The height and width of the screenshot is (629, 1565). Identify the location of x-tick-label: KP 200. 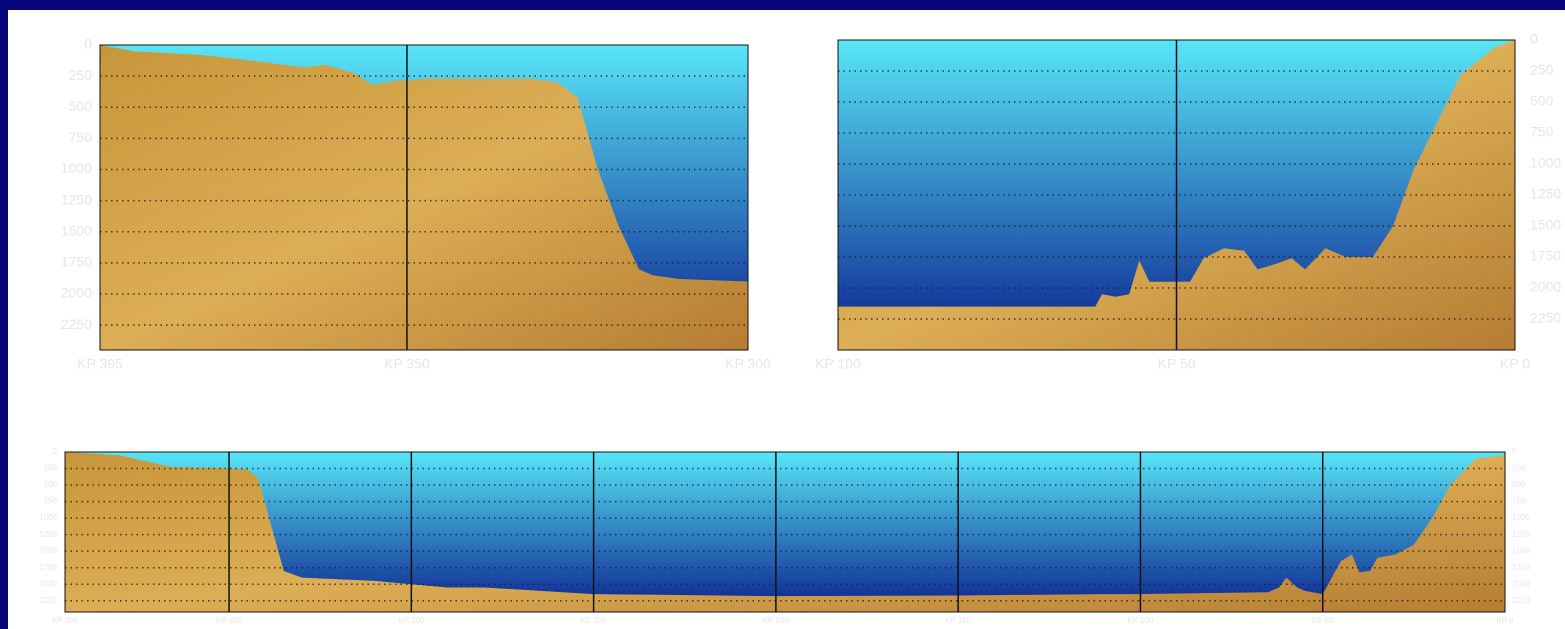
(776, 620).